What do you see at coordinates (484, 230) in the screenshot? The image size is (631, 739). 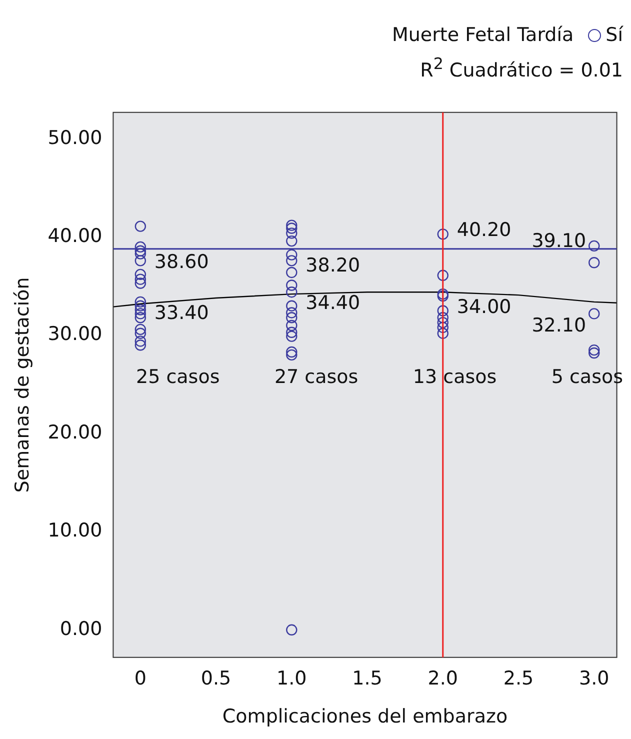 I see `annotation: 40.20` at bounding box center [484, 230].